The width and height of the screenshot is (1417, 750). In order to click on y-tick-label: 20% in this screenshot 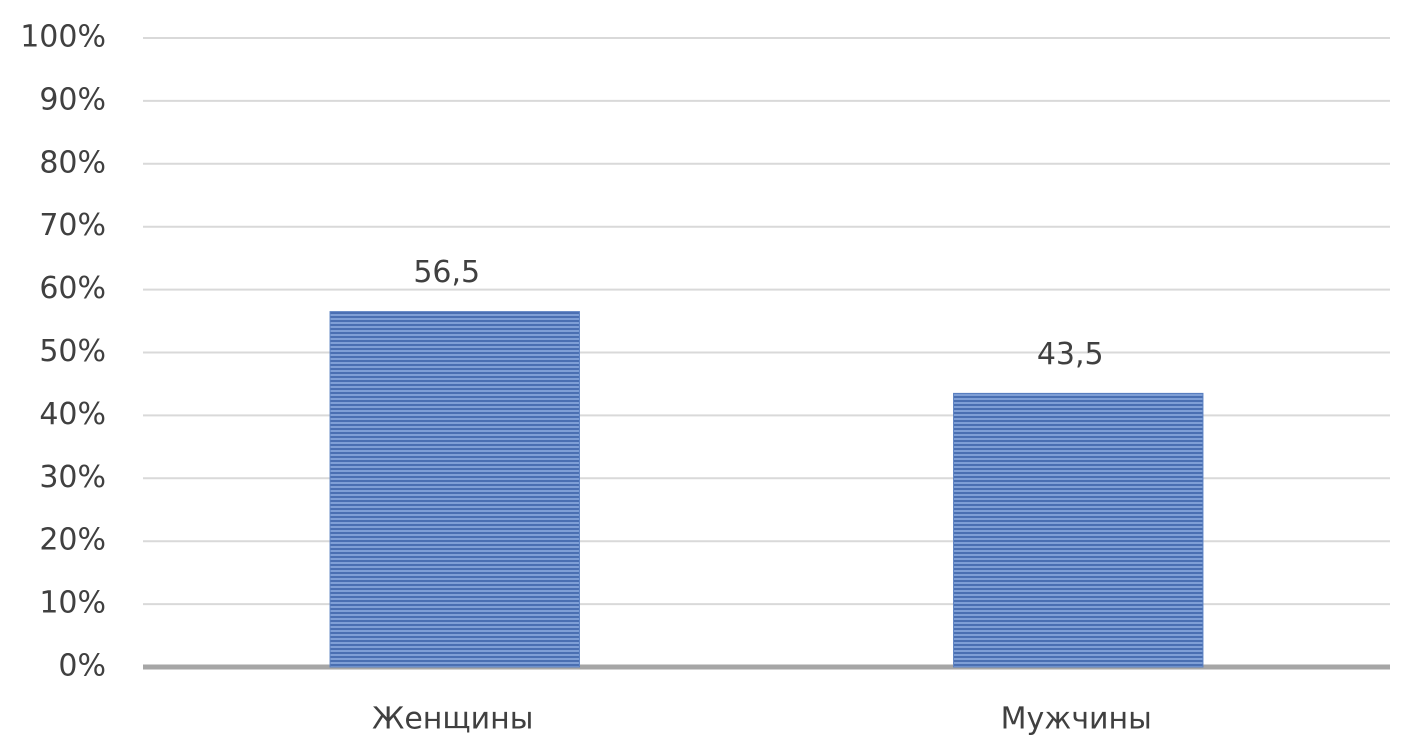, I will do `click(72, 540)`.